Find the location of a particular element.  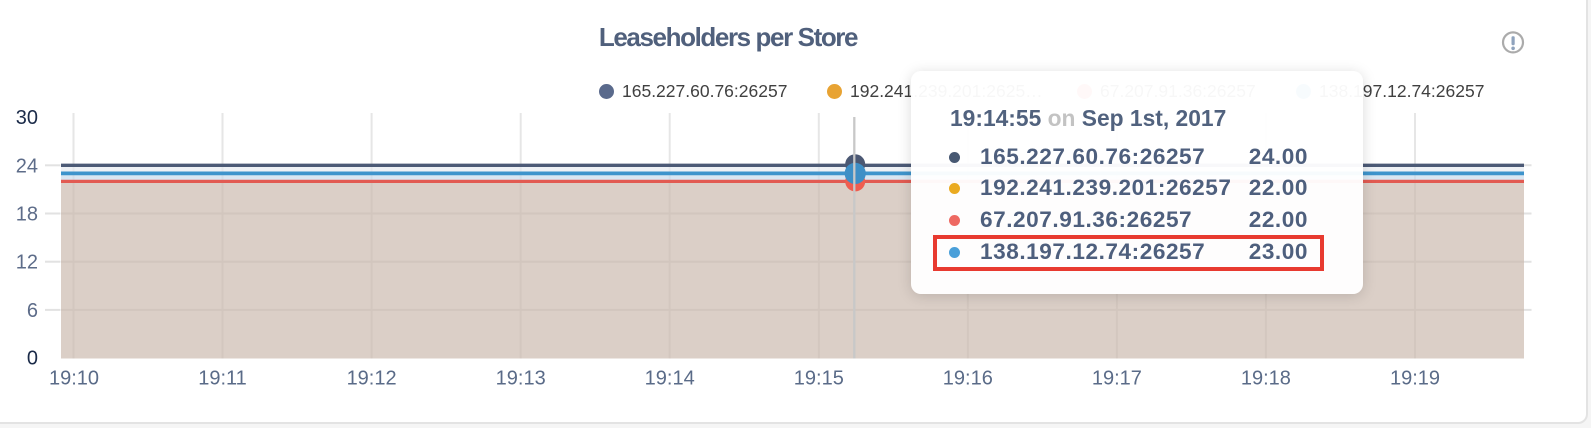

svg-text: 19:11 is located at coordinates (222, 379).